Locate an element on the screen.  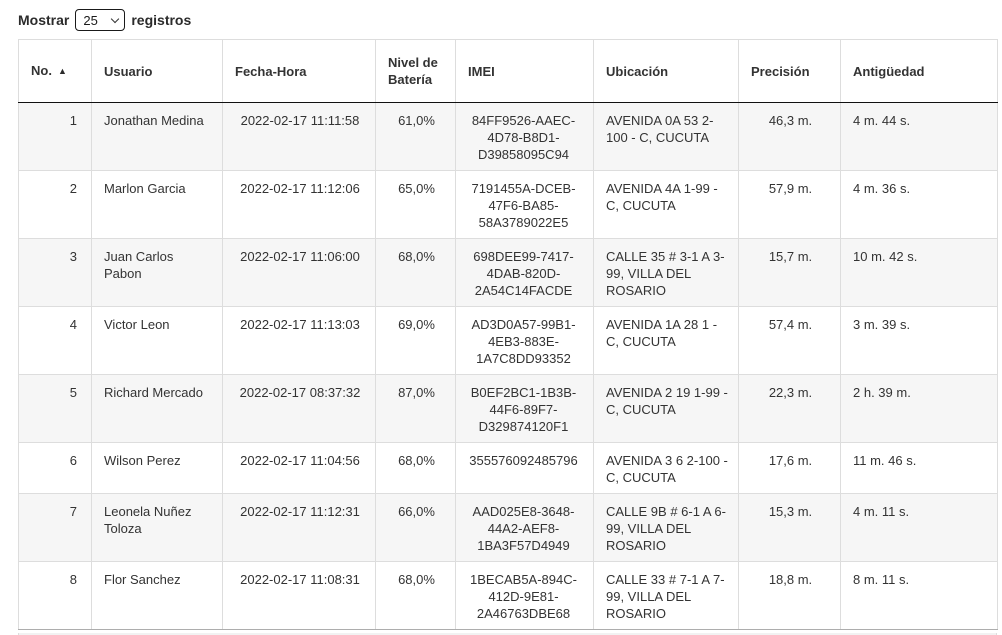
cell-ubicacion: AVENIDA 4A 1-99 - C, CUCUTA is located at coordinates (666, 204).